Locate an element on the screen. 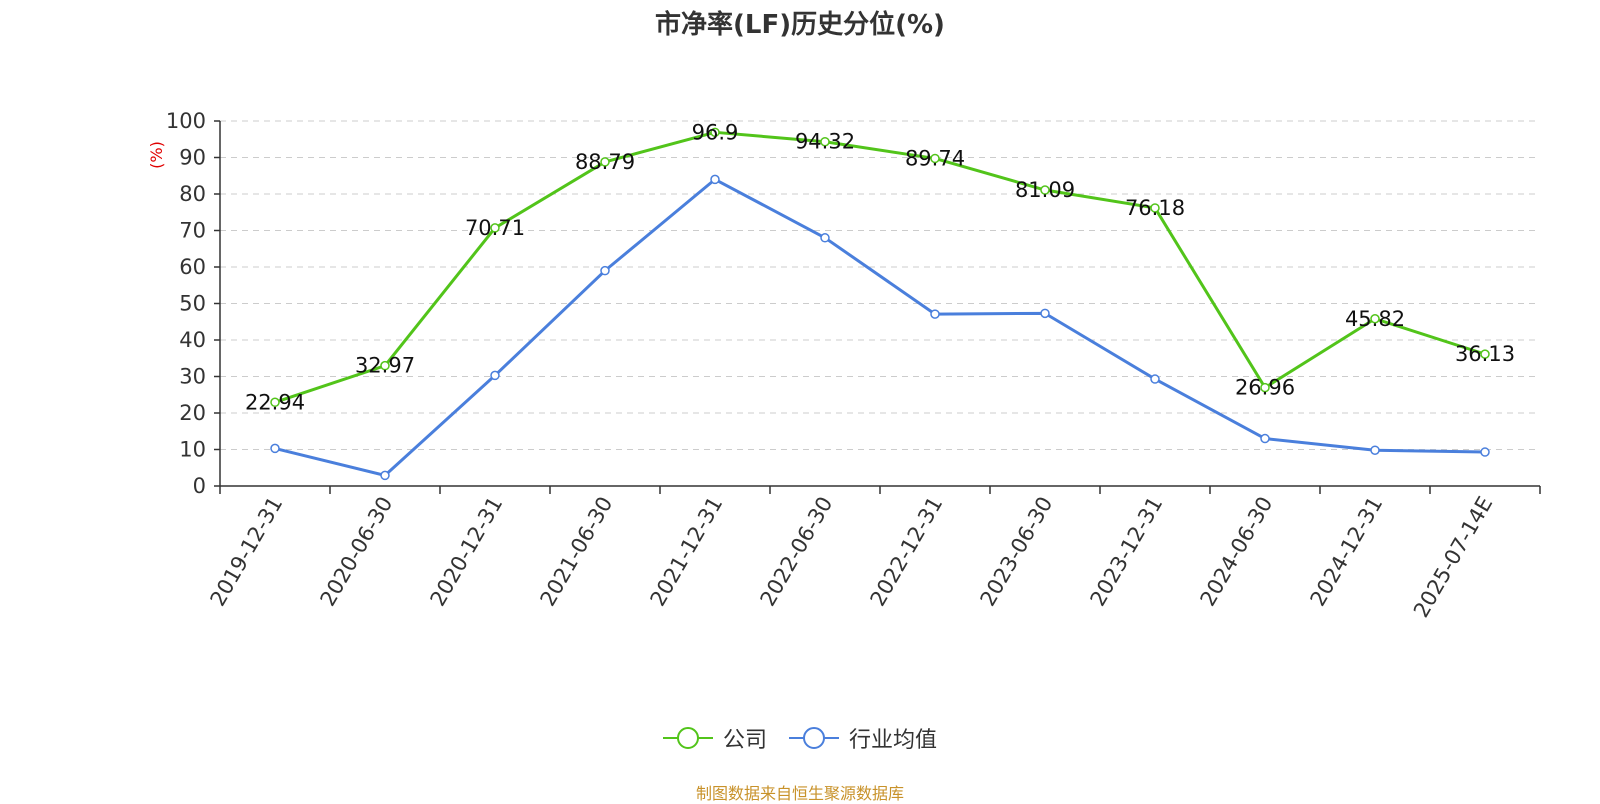 The image size is (1600, 804). y-tick-label: 0 is located at coordinates (199, 486).